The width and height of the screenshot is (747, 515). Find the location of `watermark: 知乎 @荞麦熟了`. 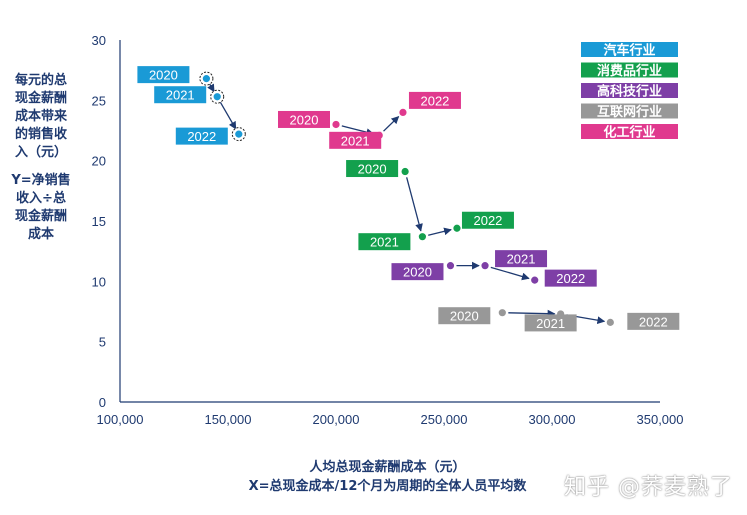

watermark: 知乎 @荞麦熟了 is located at coordinates (648, 487).